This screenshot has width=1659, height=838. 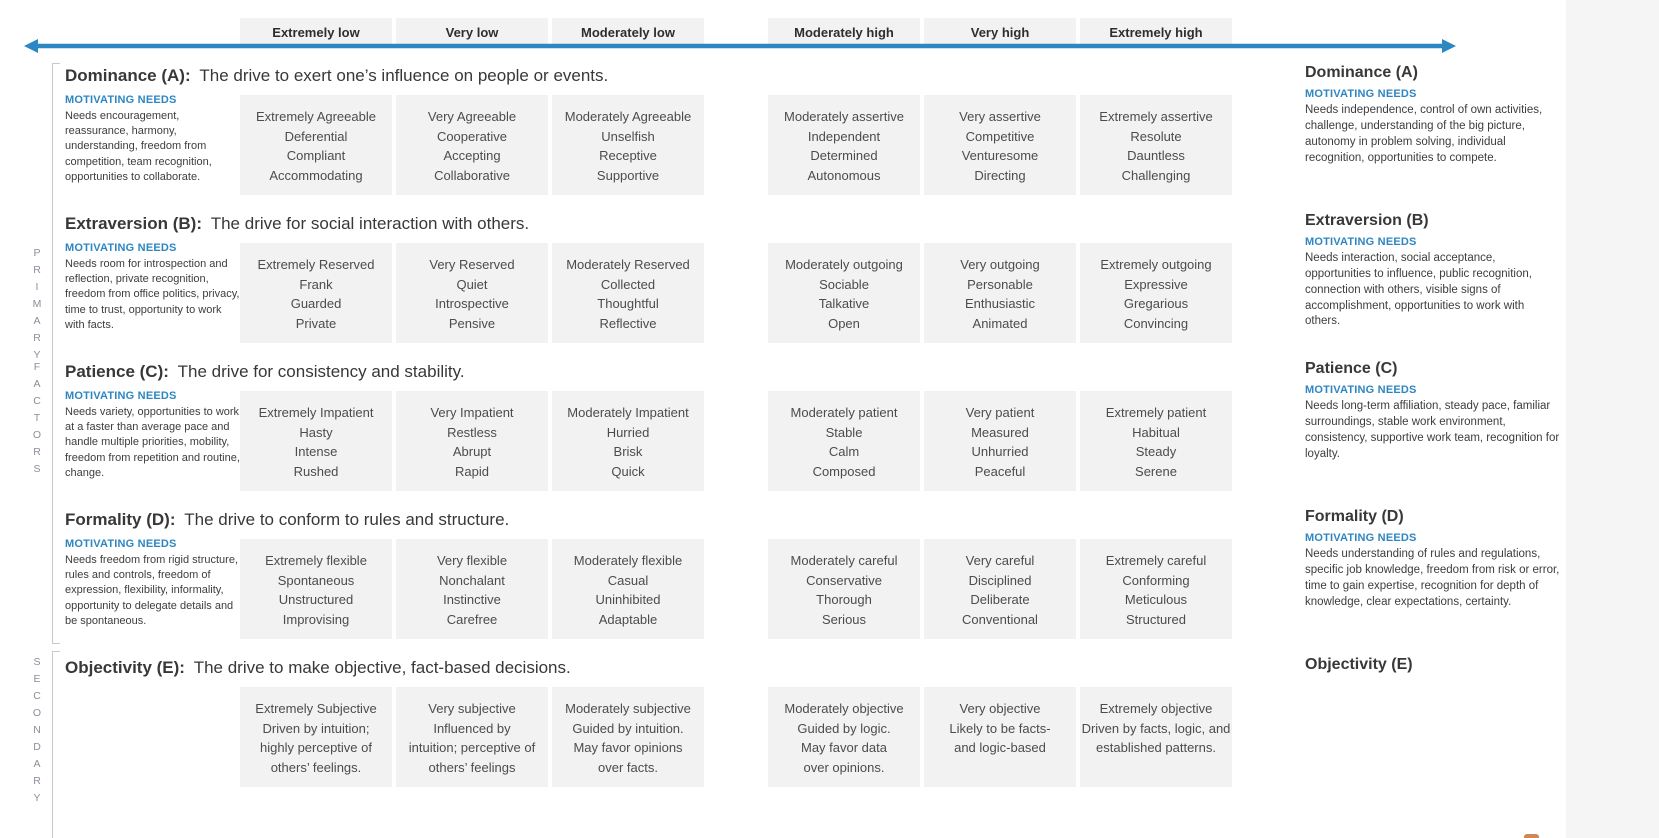 I want to click on trait-line: Accommodating, so click(x=316, y=175).